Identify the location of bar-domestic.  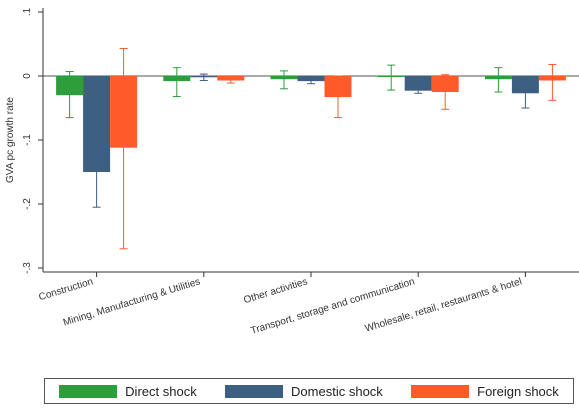
(418, 83).